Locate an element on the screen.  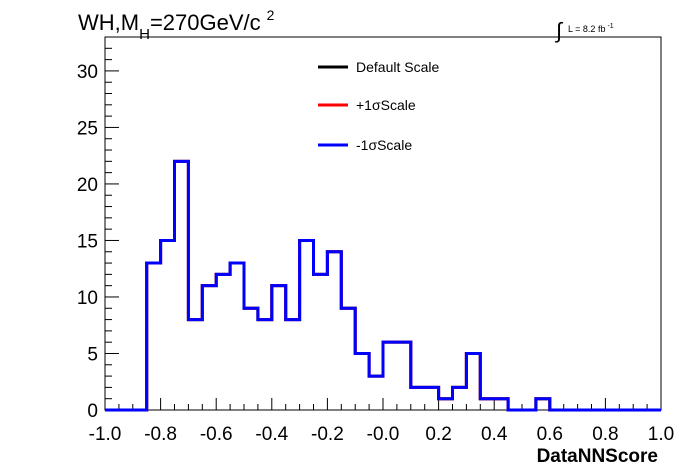
y-tick-label: 15 is located at coordinates (87, 241).